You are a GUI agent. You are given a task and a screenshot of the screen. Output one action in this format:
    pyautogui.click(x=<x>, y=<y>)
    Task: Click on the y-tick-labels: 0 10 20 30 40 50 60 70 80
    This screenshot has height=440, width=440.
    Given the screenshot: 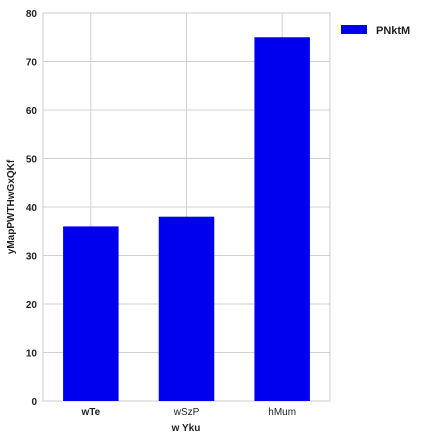 What is the action you would take?
    pyautogui.click(x=32, y=208)
    